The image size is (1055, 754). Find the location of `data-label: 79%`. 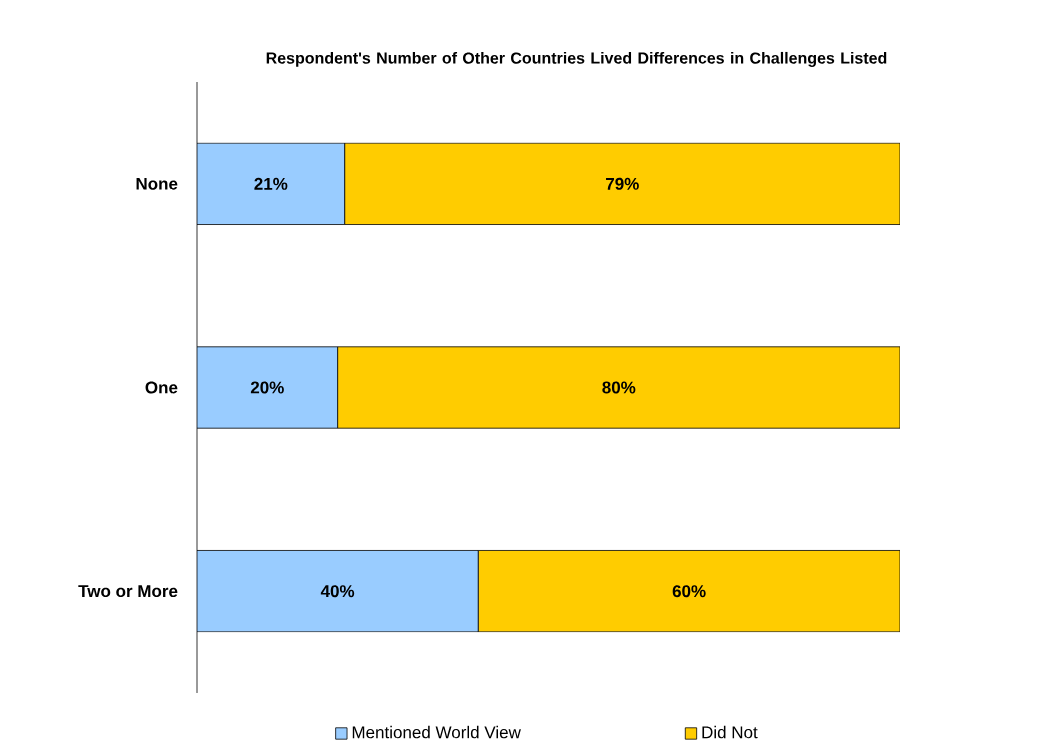

data-label: 79% is located at coordinates (622, 183).